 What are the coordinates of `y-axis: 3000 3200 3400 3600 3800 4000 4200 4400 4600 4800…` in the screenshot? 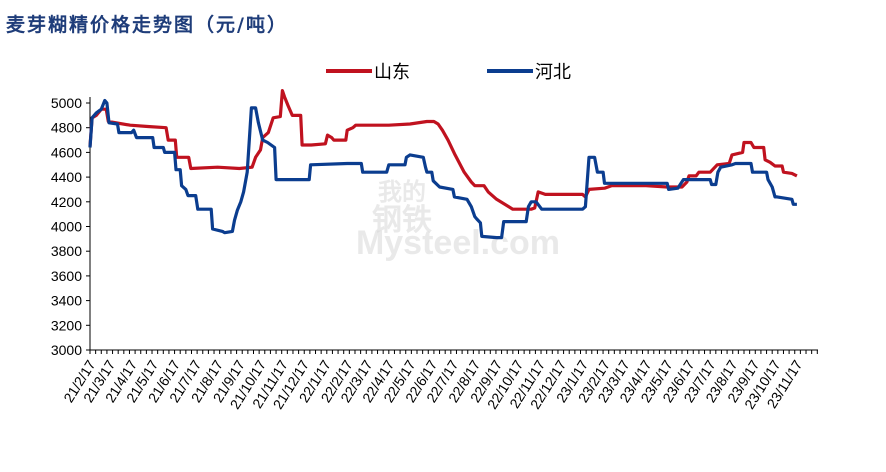 It's located at (71, 226).